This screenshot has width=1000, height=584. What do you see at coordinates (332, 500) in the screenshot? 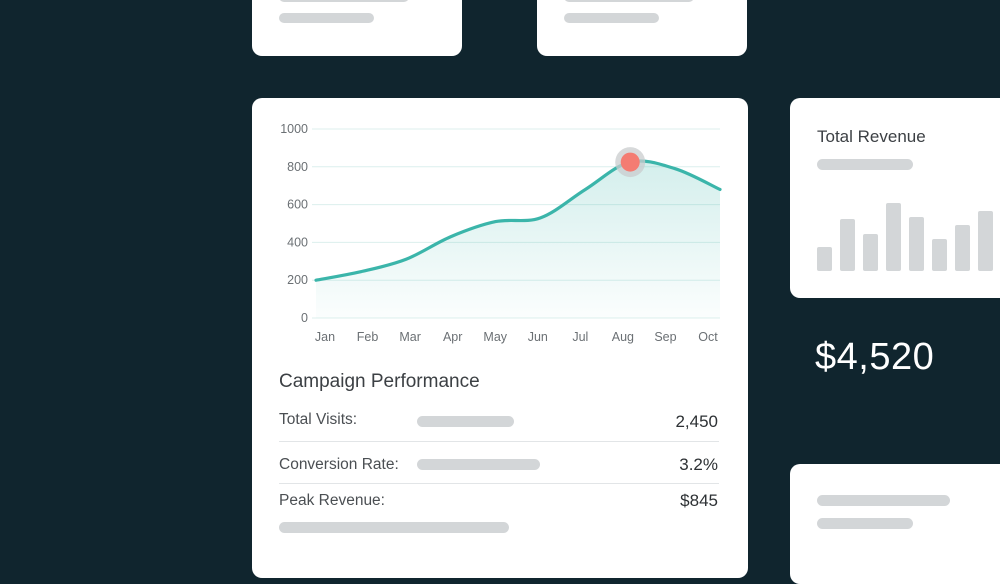
I see `peak-revenue-label: Peak Revenue:` at bounding box center [332, 500].